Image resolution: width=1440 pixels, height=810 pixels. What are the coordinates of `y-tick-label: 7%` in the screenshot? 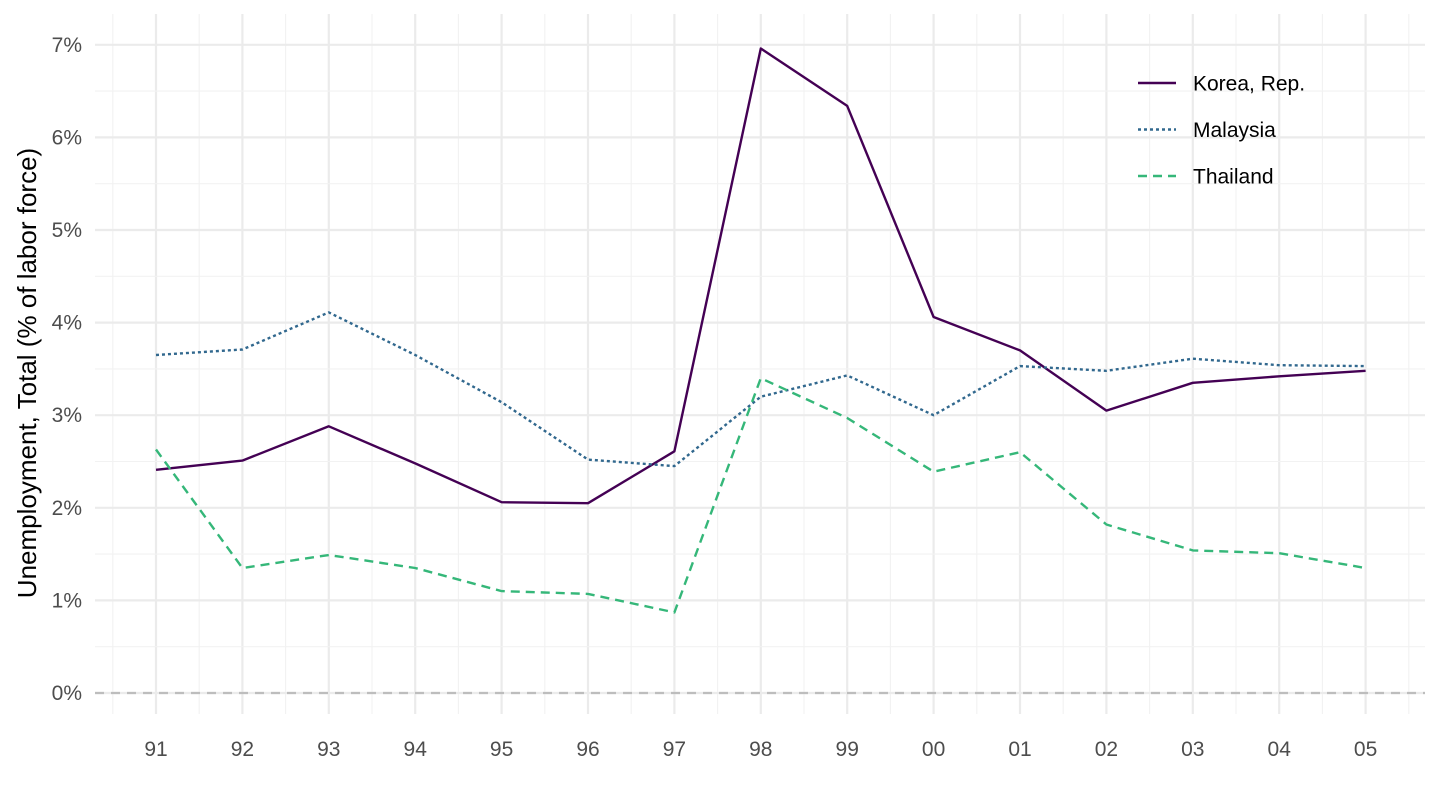 It's located at (67, 45).